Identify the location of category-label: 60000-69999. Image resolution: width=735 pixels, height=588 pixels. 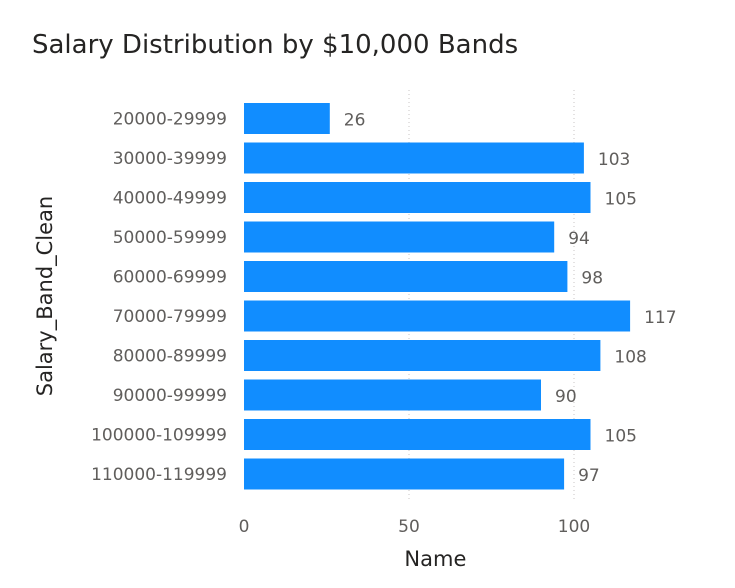
(170, 278).